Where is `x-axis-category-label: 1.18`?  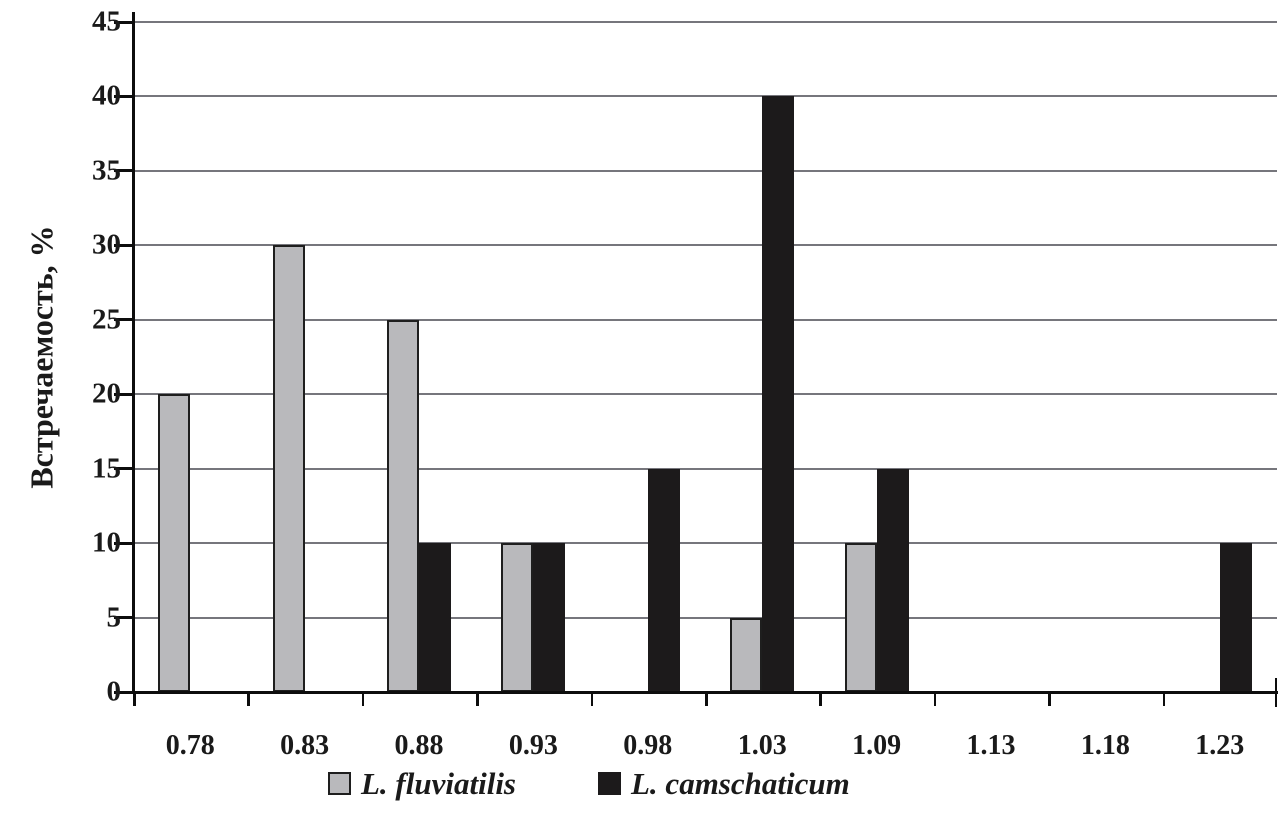
x-axis-category-label: 1.18 is located at coordinates (1105, 745).